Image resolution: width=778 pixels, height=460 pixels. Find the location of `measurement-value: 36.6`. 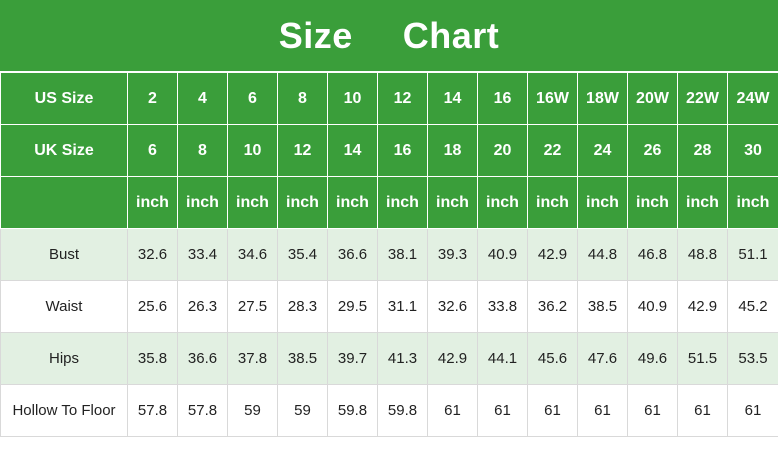

measurement-value: 36.6 is located at coordinates (202, 358).